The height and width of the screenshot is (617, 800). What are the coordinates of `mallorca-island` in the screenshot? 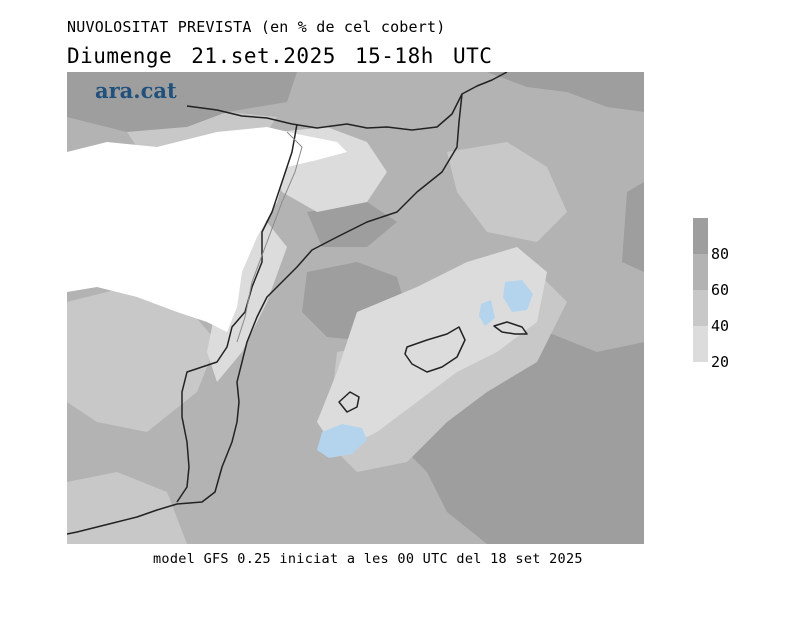 It's located at (435, 349).